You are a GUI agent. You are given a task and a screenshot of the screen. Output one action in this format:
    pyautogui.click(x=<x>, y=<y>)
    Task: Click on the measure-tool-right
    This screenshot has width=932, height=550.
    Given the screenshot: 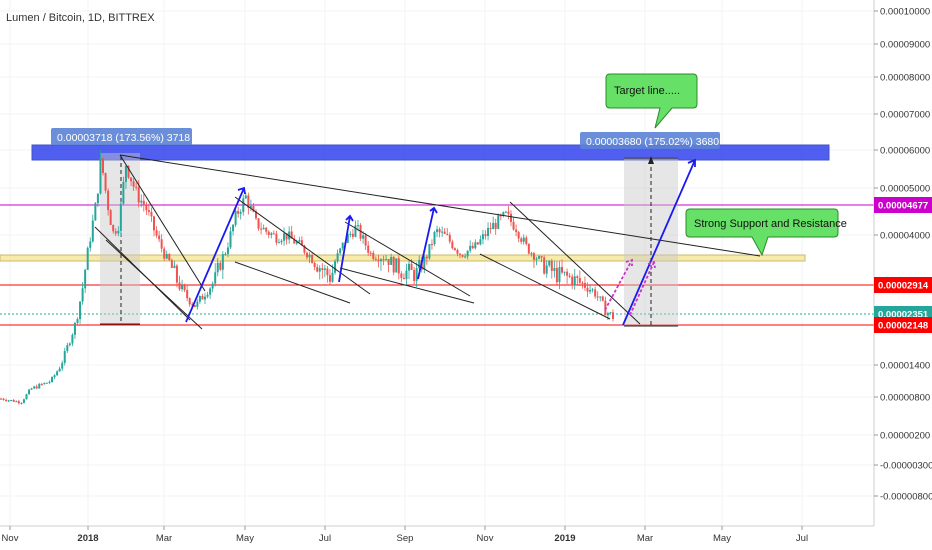 What is the action you would take?
    pyautogui.click(x=651, y=241)
    